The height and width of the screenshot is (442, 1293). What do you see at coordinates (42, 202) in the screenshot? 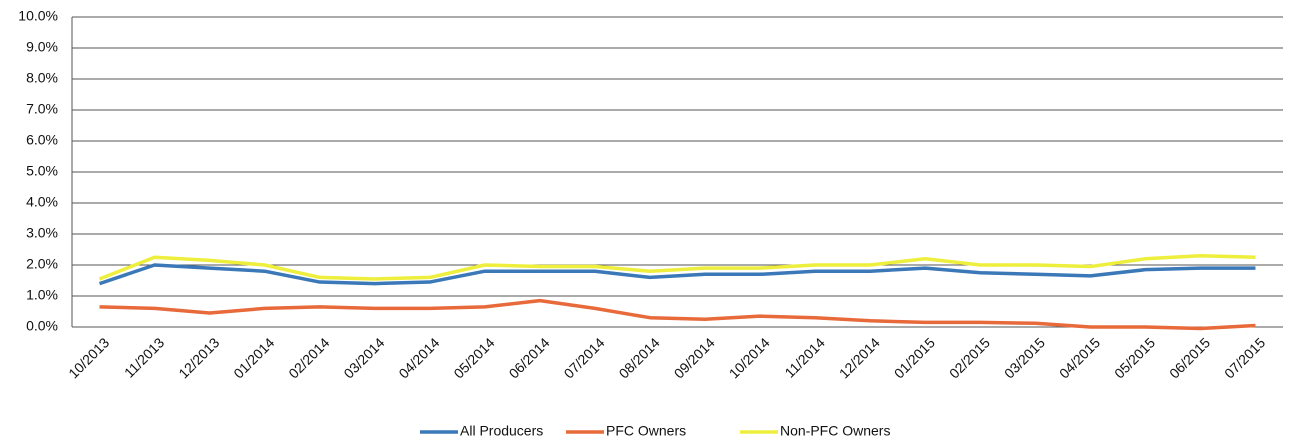
I see `y-tick-label: 4.0%` at bounding box center [42, 202].